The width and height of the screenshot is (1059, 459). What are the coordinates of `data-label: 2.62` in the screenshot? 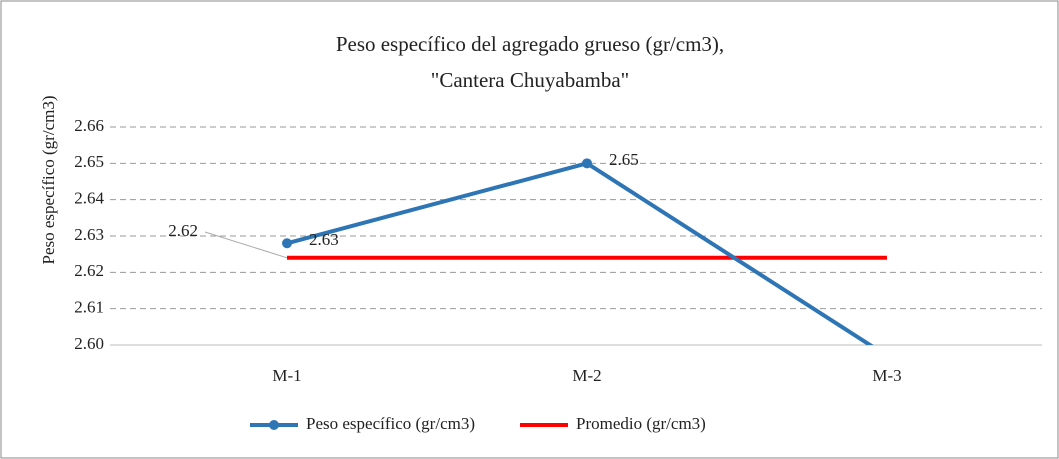 It's located at (183, 230).